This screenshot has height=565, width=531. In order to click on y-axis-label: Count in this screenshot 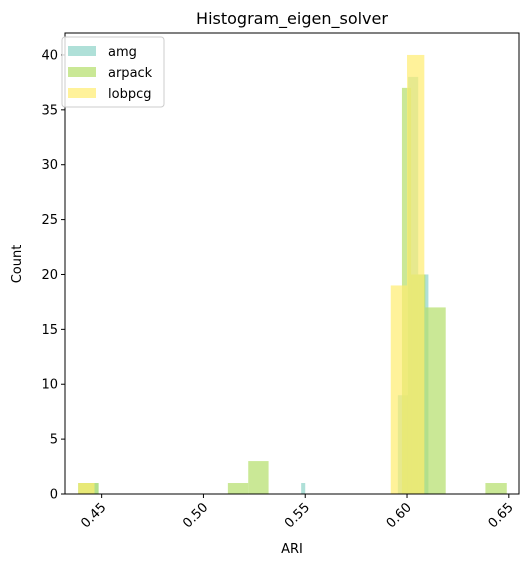, I will do `click(17, 264)`.